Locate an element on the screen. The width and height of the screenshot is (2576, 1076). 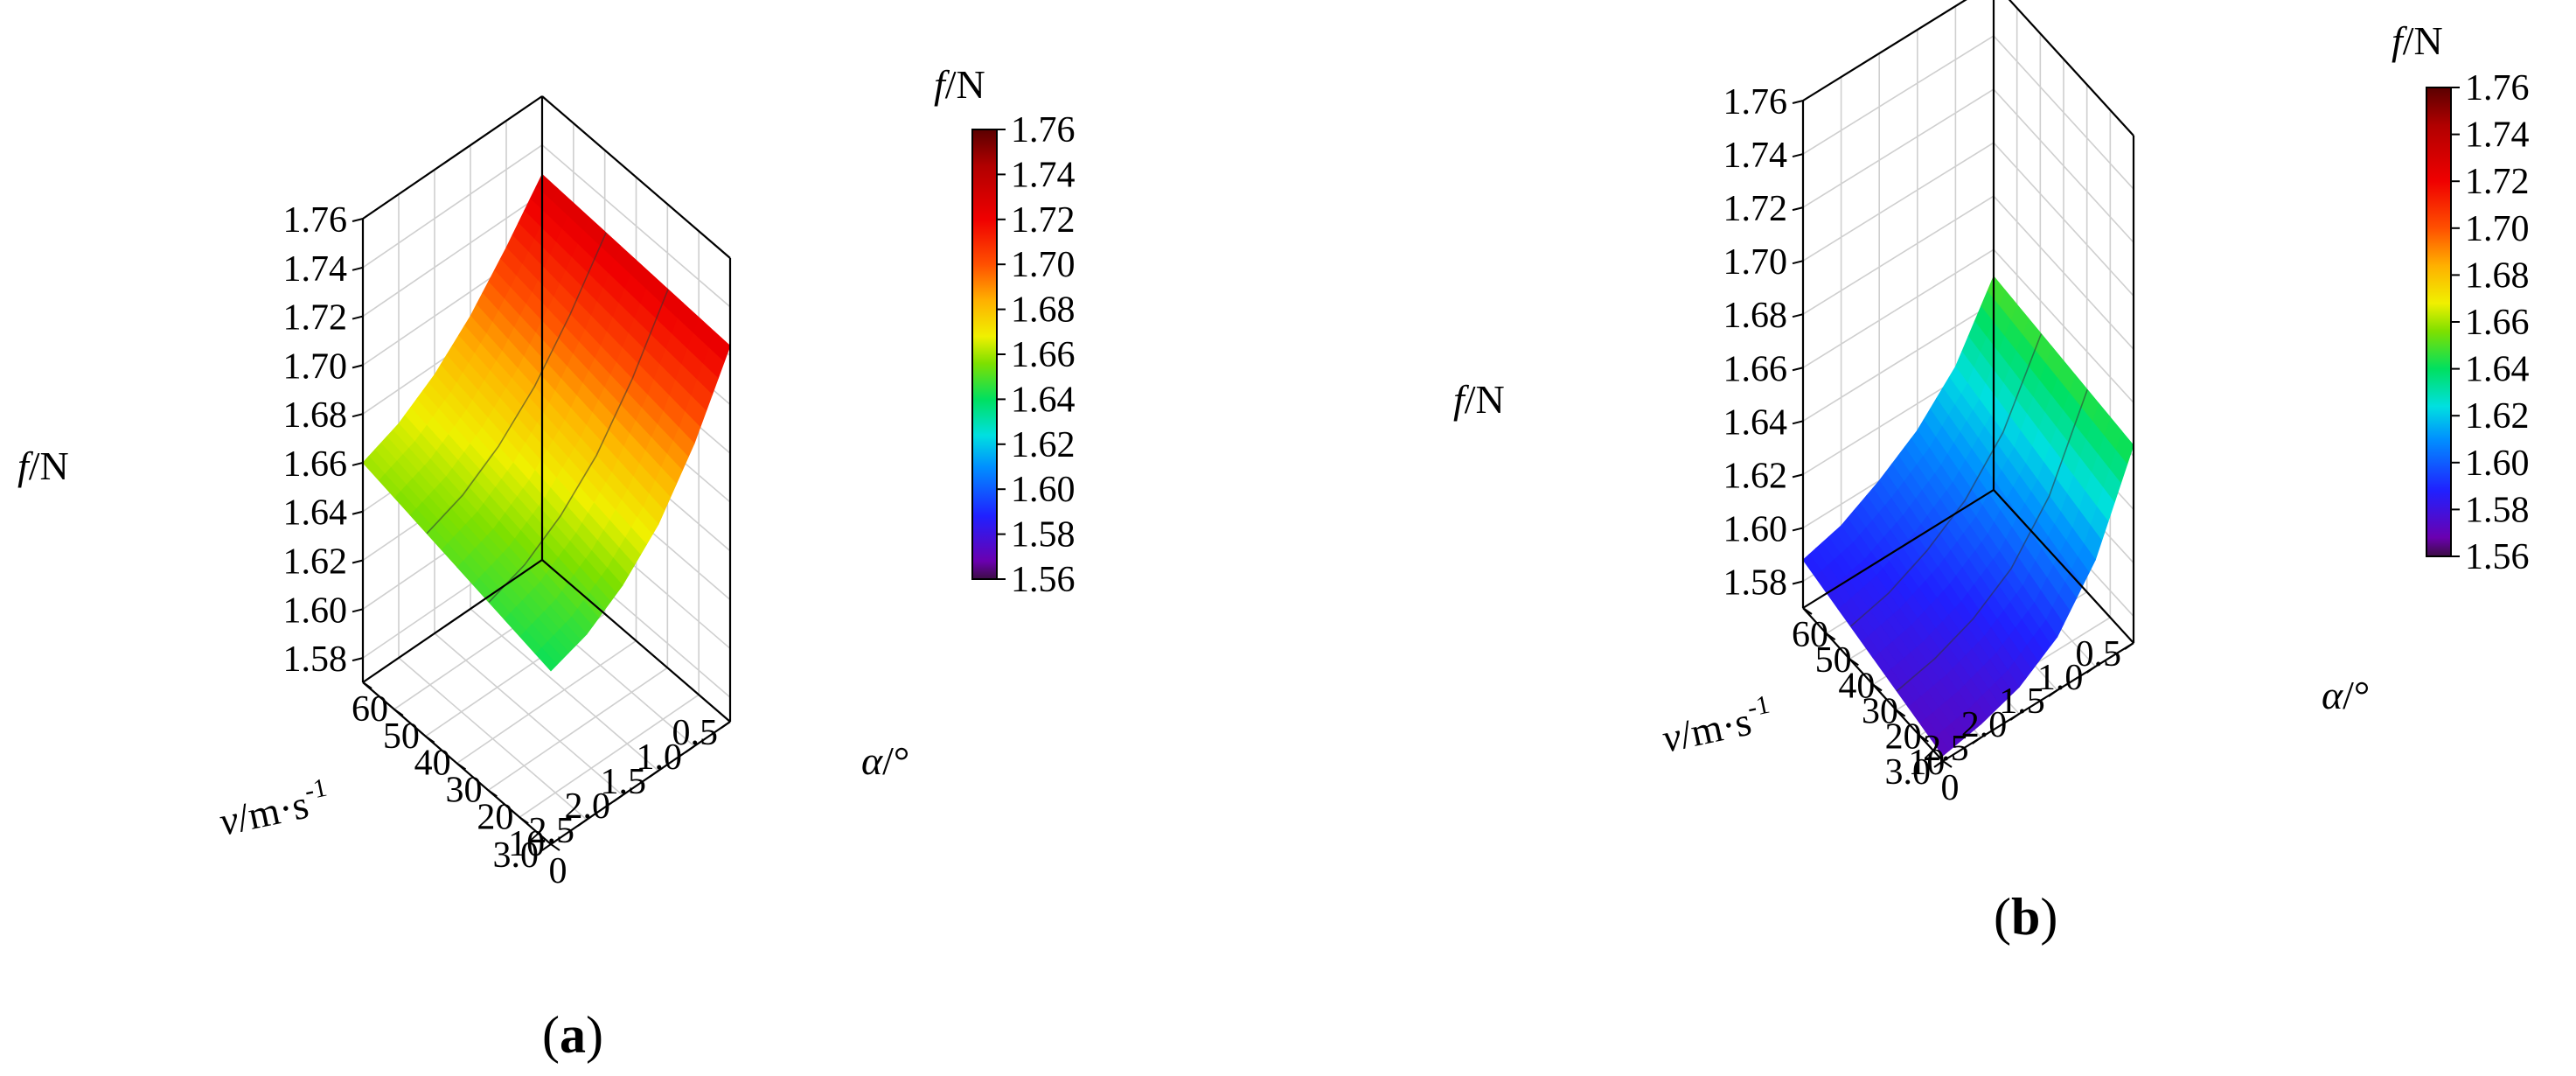
colorbar-tick-label: 1.74 is located at coordinates (2497, 135).